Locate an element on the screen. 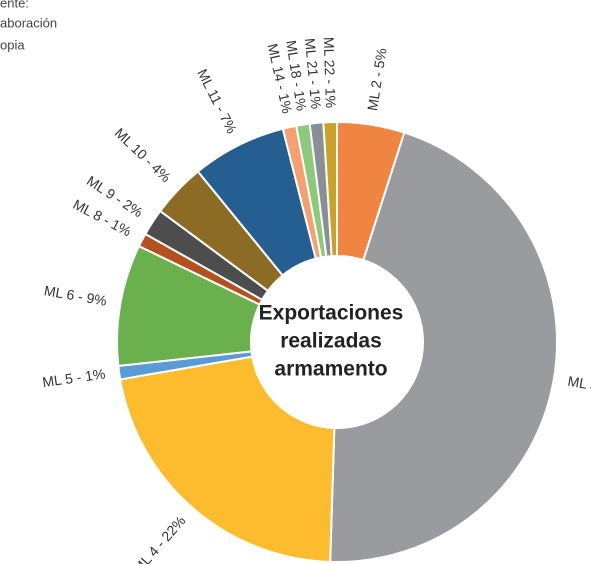  donut-hole is located at coordinates (337, 342).